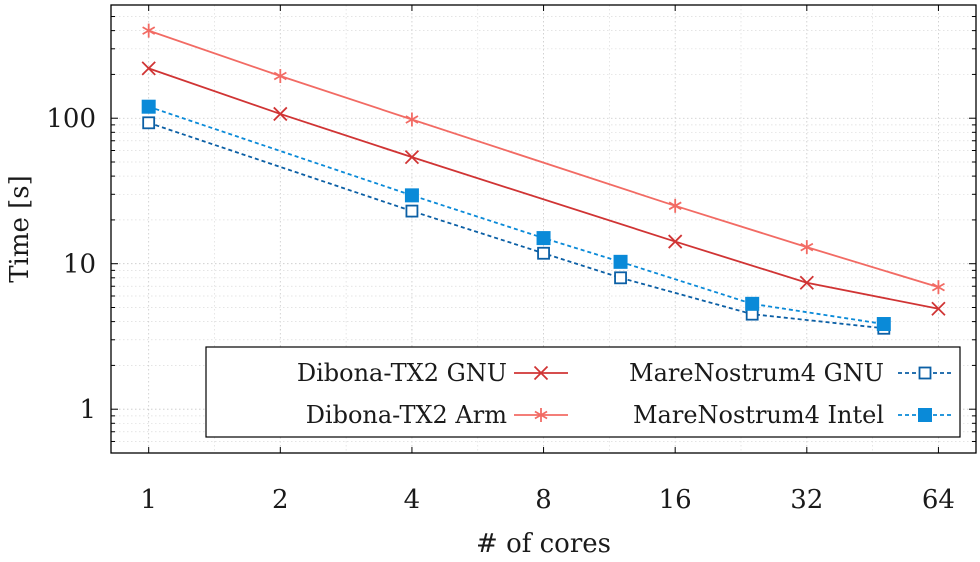 The image size is (980, 562). What do you see at coordinates (87, 410) in the screenshot?
I see `y-tick-label: 1` at bounding box center [87, 410].